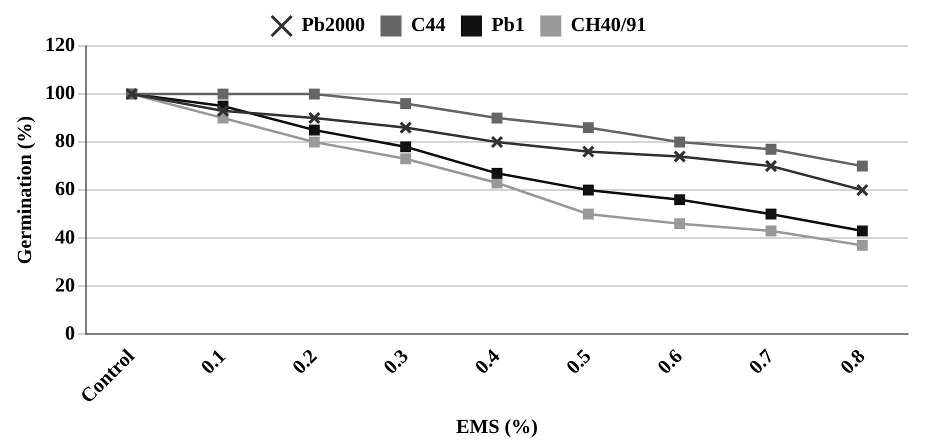  What do you see at coordinates (508, 25) in the screenshot?
I see `legend-label: Pb1` at bounding box center [508, 25].